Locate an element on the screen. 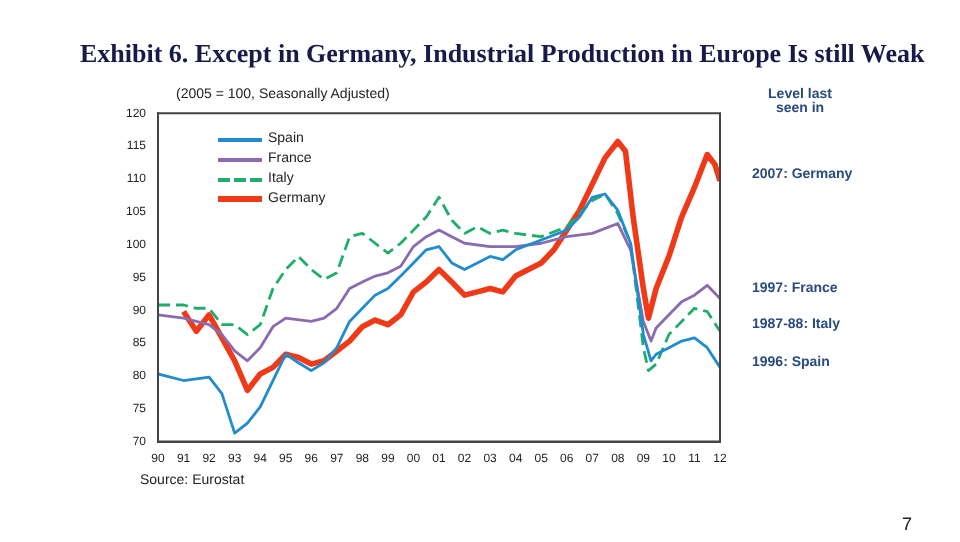 This screenshot has height=542, width=960. chart-title: Exhibit 6. Except in Germany, Industrial Production in Europe Is still Weak is located at coordinates (502, 54).